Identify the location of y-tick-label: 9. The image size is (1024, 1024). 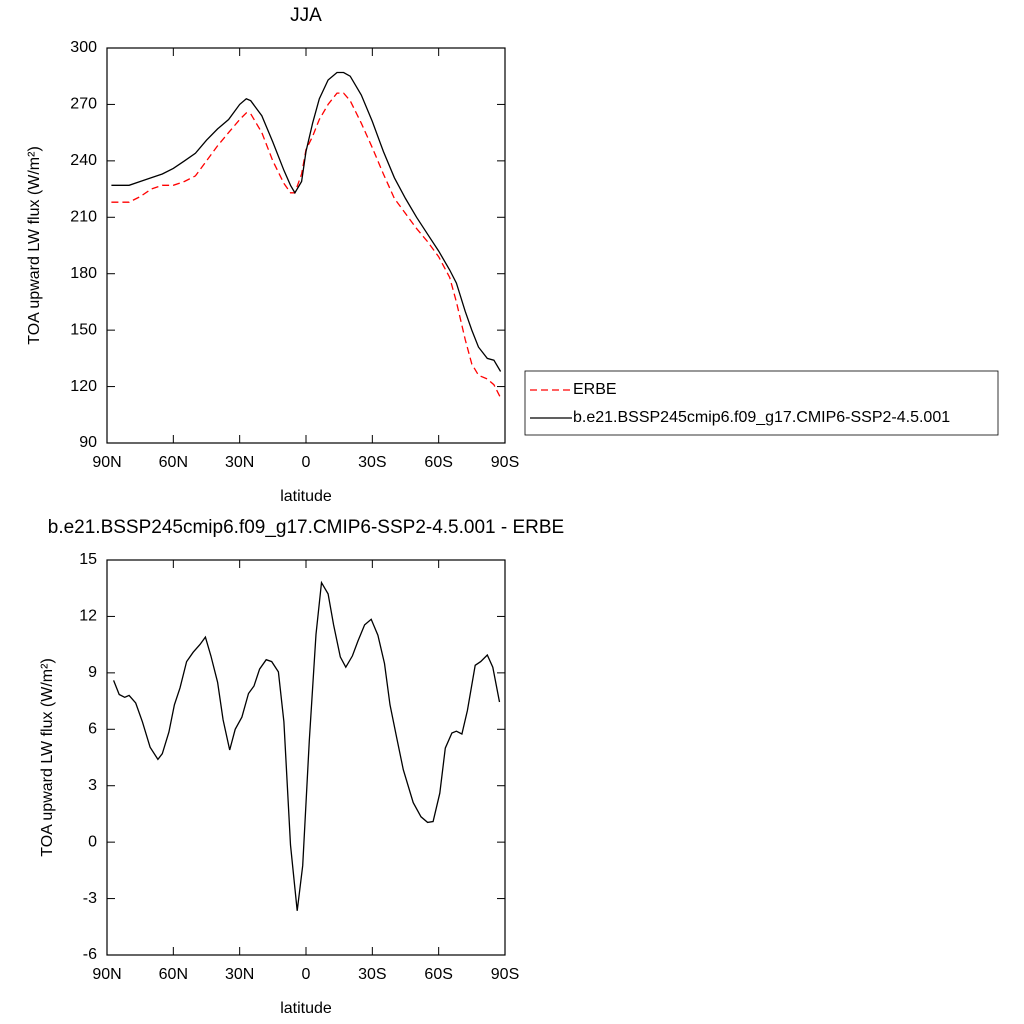
(92, 672).